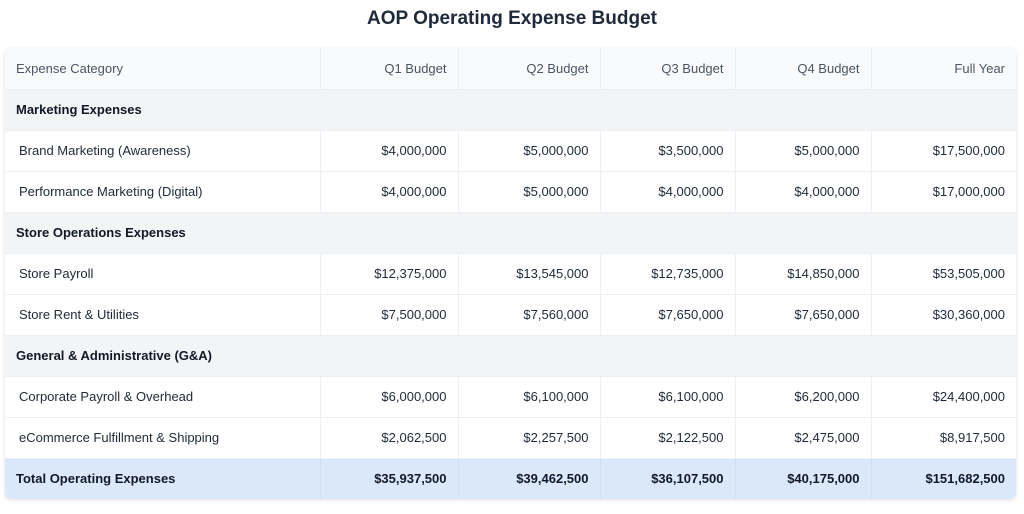 The height and width of the screenshot is (514, 1024). Describe the element at coordinates (389, 438) in the screenshot. I see `value-cell: $2,062,500` at that location.